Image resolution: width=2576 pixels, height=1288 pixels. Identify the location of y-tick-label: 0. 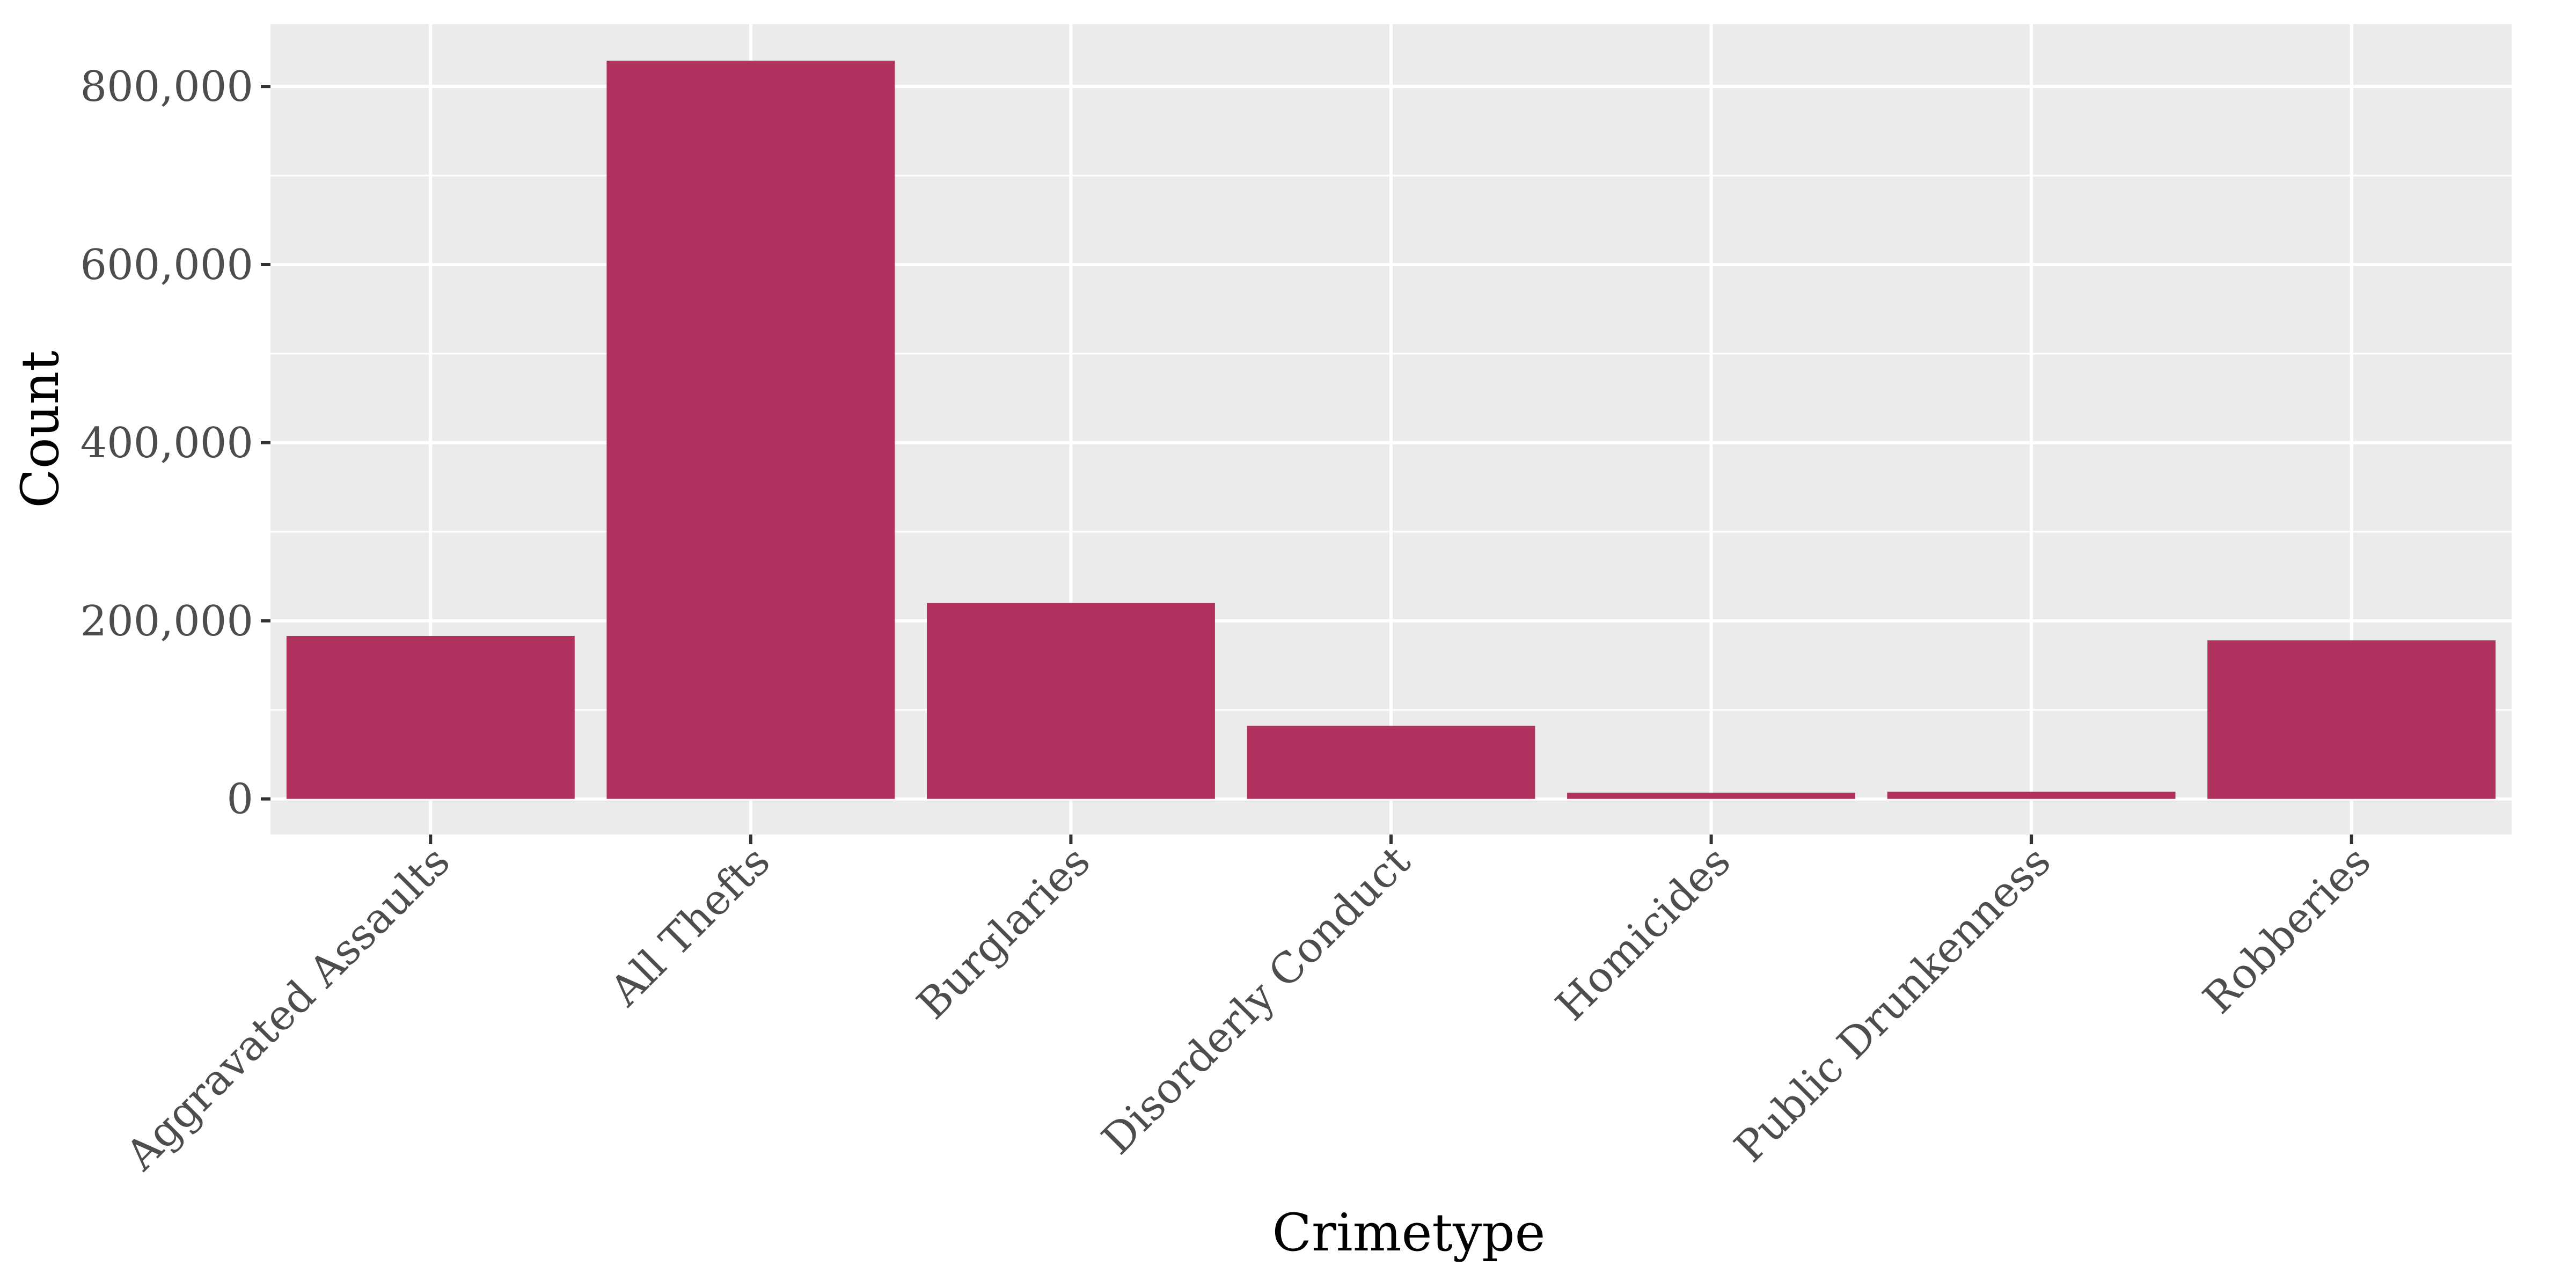
(239, 799).